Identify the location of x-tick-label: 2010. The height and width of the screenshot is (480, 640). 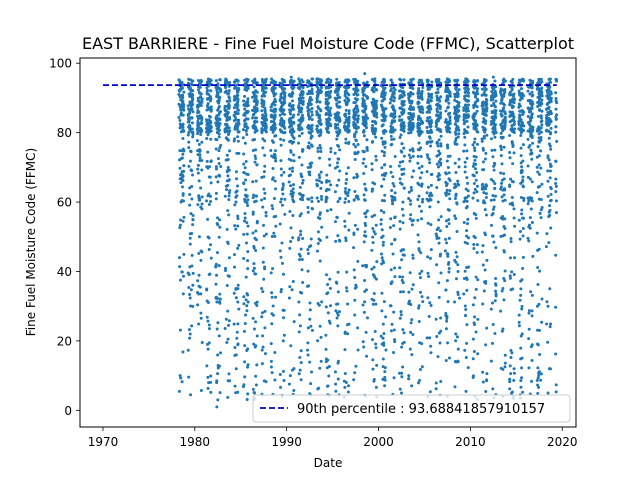
(470, 442).